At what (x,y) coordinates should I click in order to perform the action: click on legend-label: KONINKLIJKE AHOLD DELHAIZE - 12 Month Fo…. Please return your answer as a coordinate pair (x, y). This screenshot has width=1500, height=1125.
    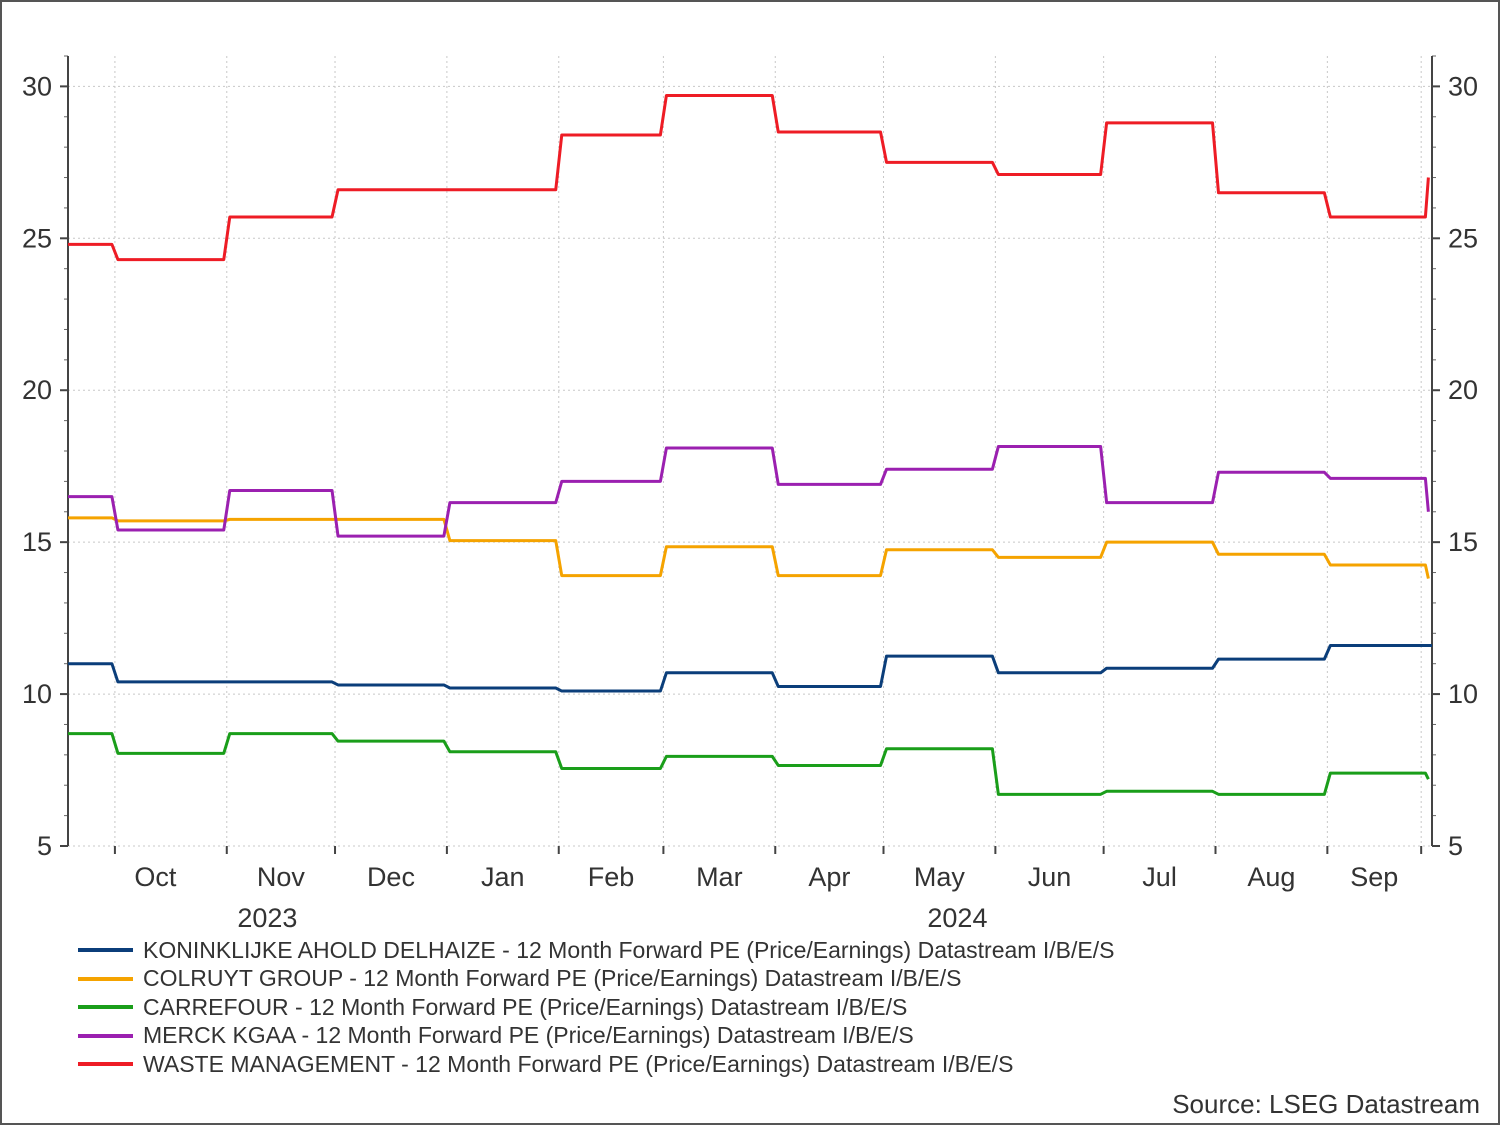
    Looking at the image, I should click on (629, 949).